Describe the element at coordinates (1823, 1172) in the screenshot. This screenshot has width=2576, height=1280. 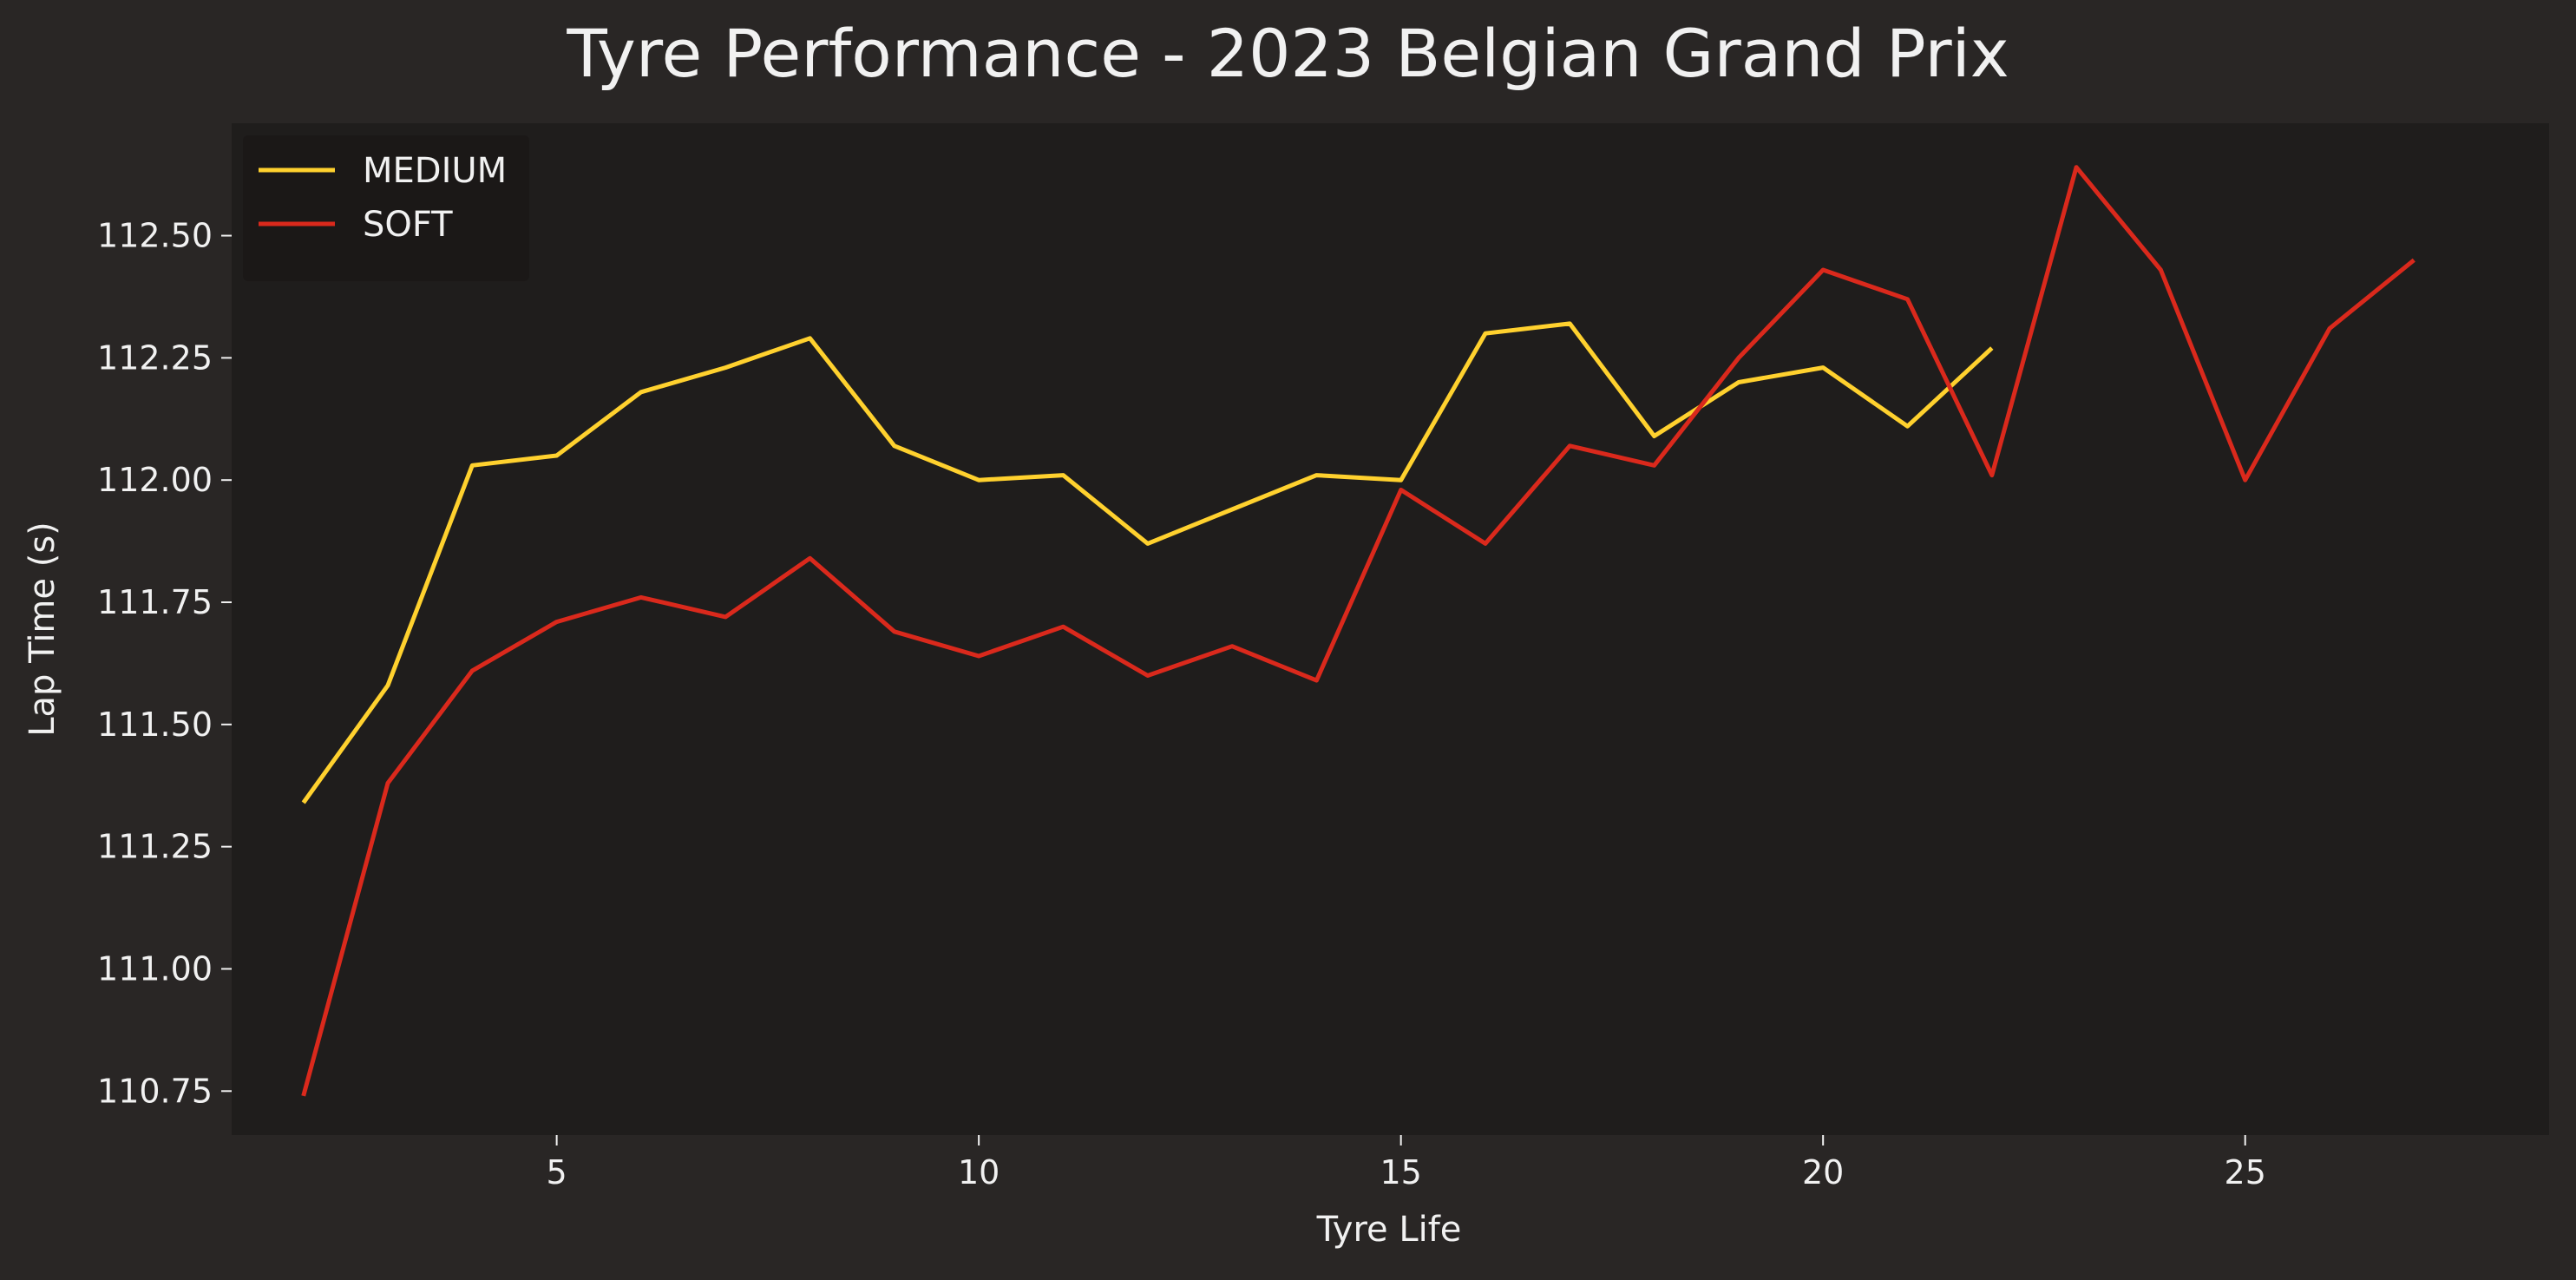
I see `x-tick-label: 20` at that location.